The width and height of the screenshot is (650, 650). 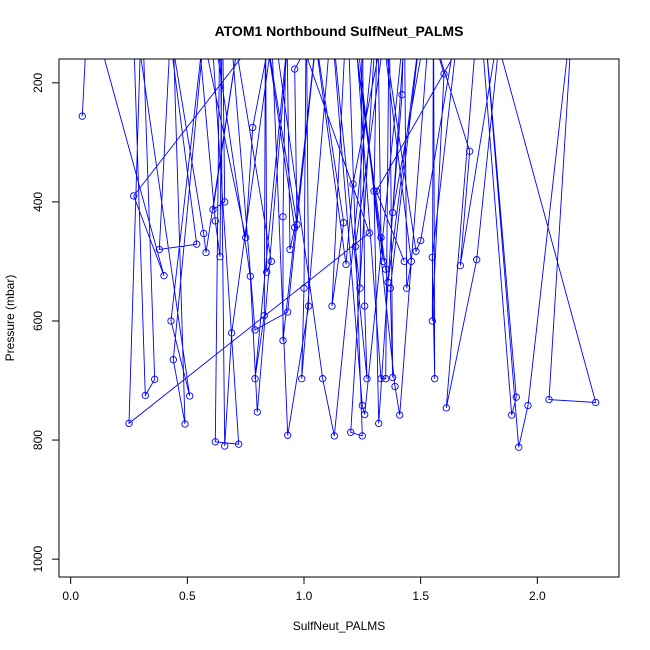 What do you see at coordinates (38, 202) in the screenshot?
I see `y-tick-label: 400` at bounding box center [38, 202].